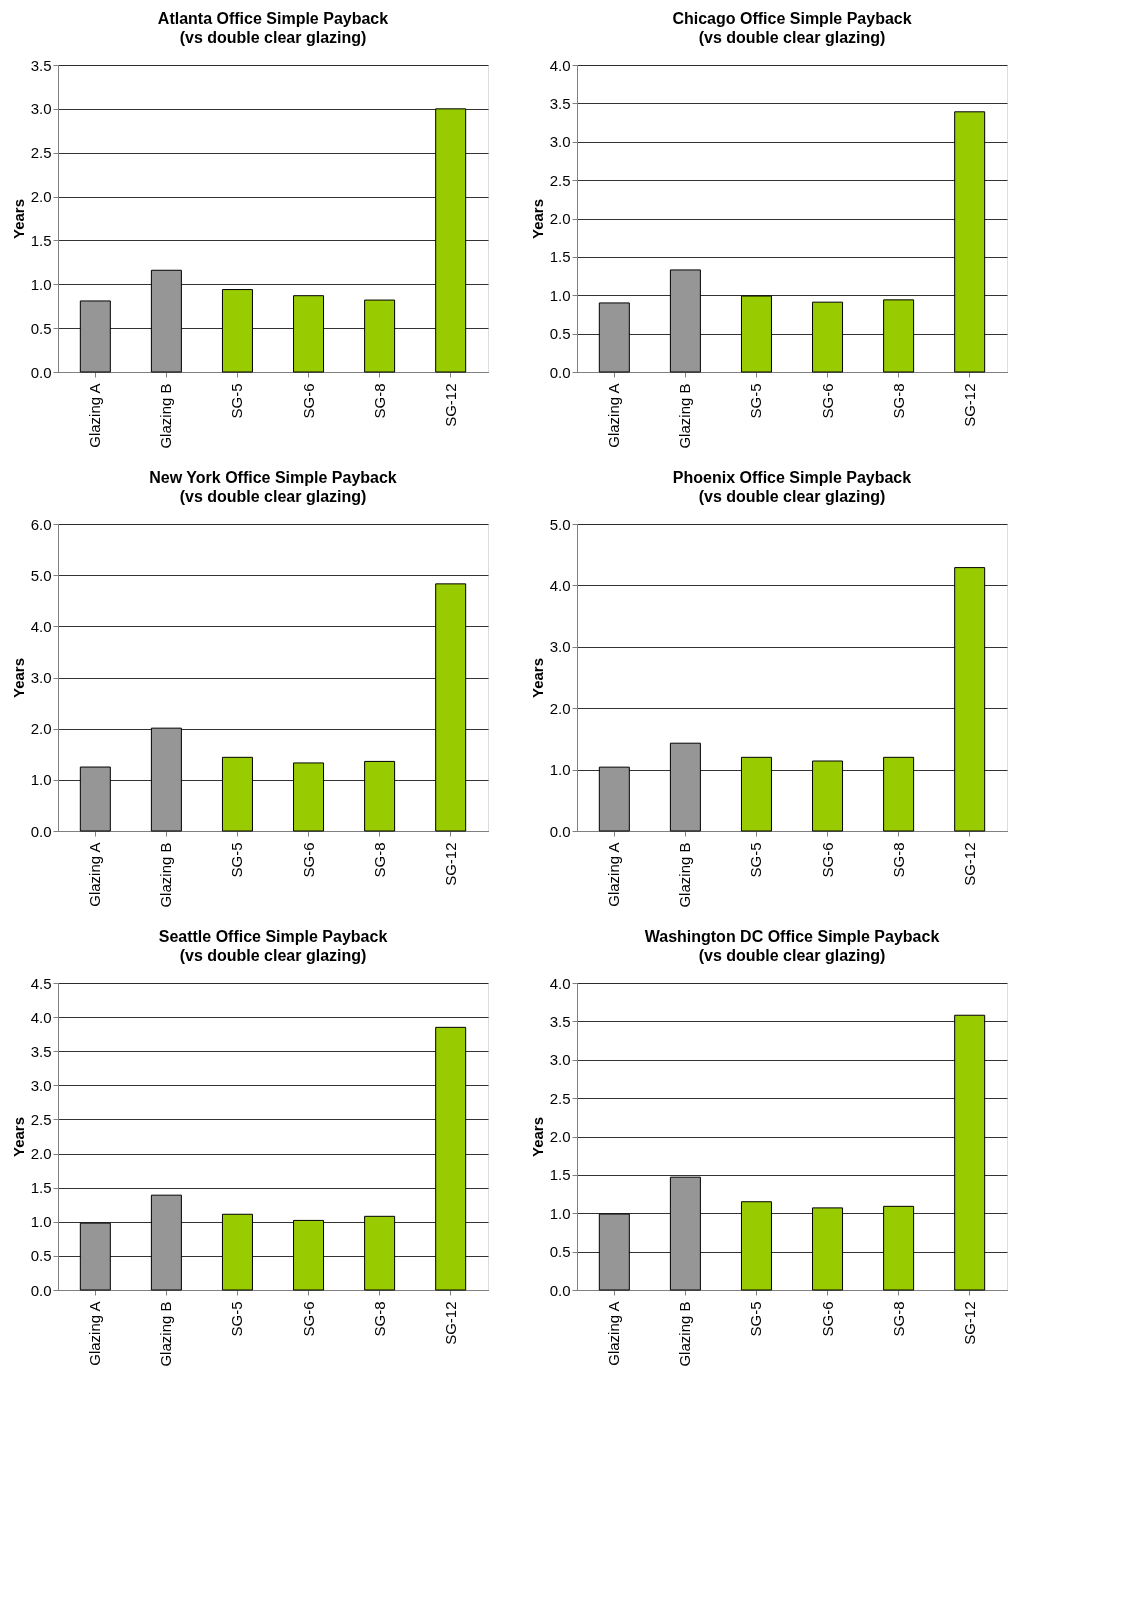 This screenshot has height=1606, width=1127. I want to click on chart-title: Seattle Office Simple Payback, so click(273, 936).